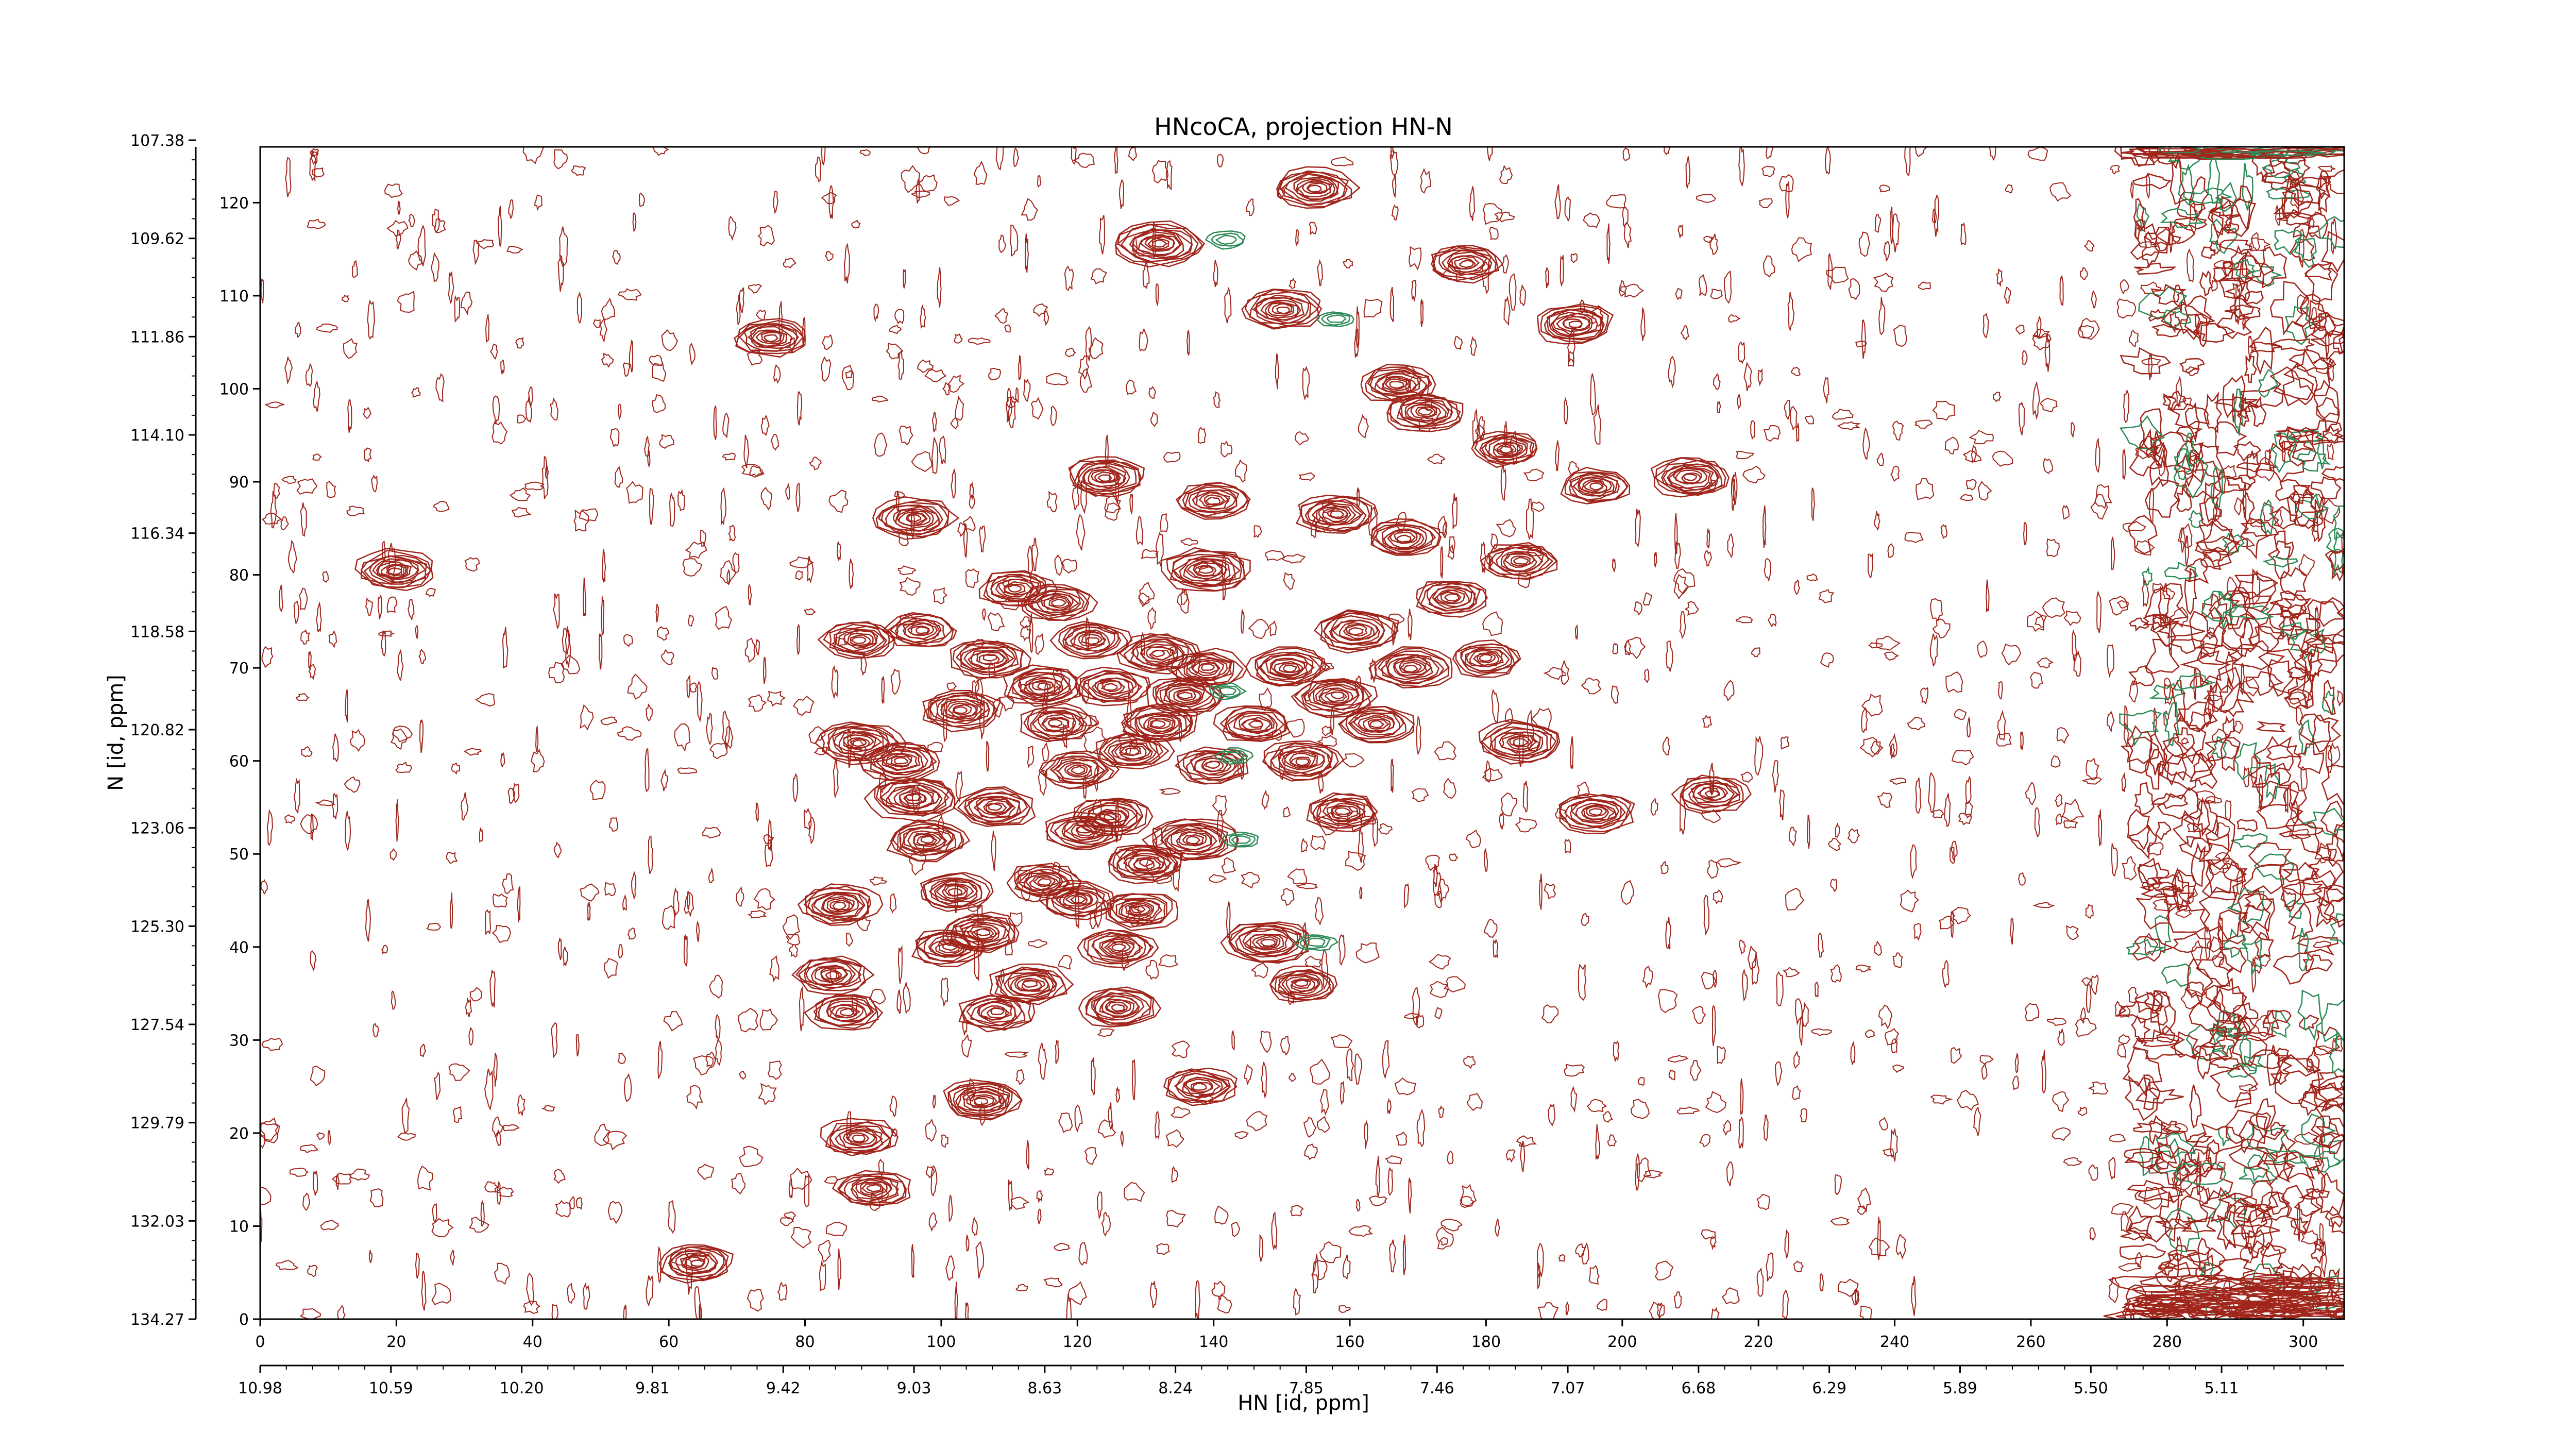 The image size is (2576, 1449). I want to click on x-index-tick-label: 80, so click(805, 1342).